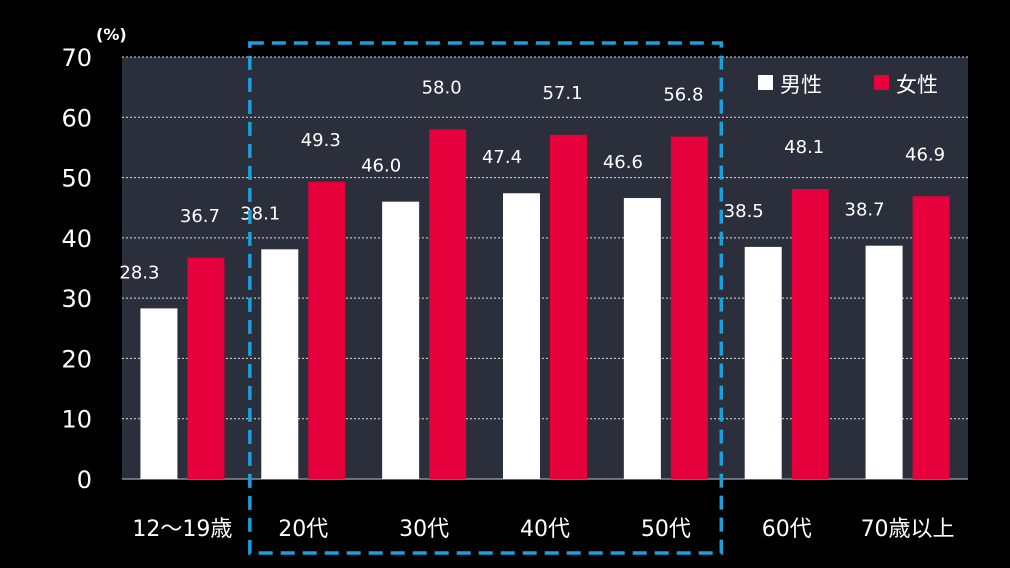 This screenshot has height=568, width=1010. I want to click on y-tick-label: 40, so click(76, 239).